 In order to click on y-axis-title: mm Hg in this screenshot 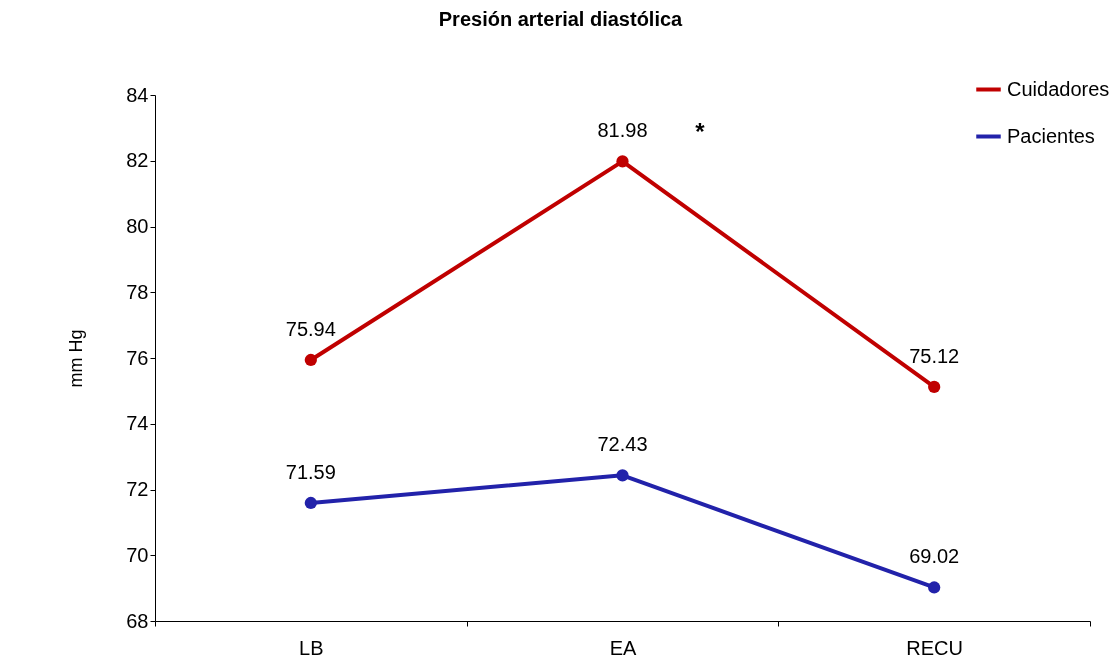, I will do `click(76, 358)`.